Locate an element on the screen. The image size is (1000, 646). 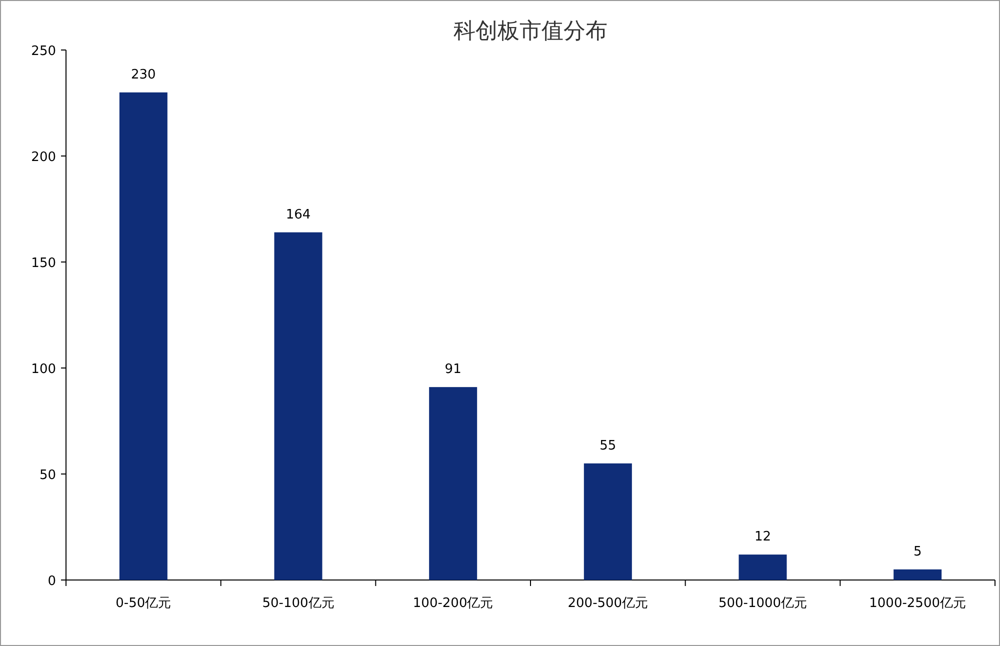
y-tick-label: 150 is located at coordinates (43, 263).